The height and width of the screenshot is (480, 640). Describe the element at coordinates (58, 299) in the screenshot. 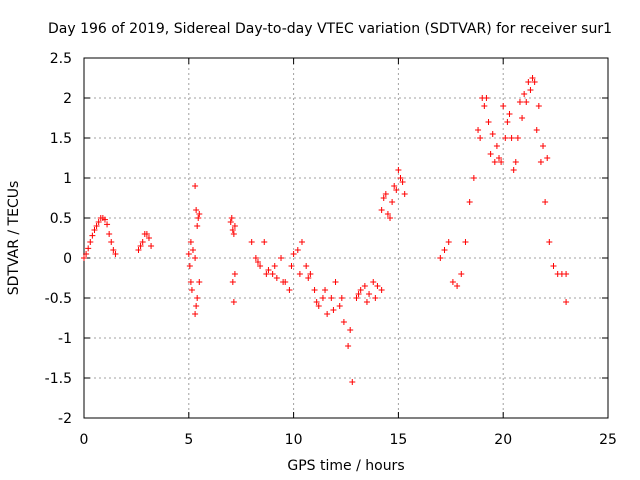

I see `y-tick-label: -0.5` at that location.